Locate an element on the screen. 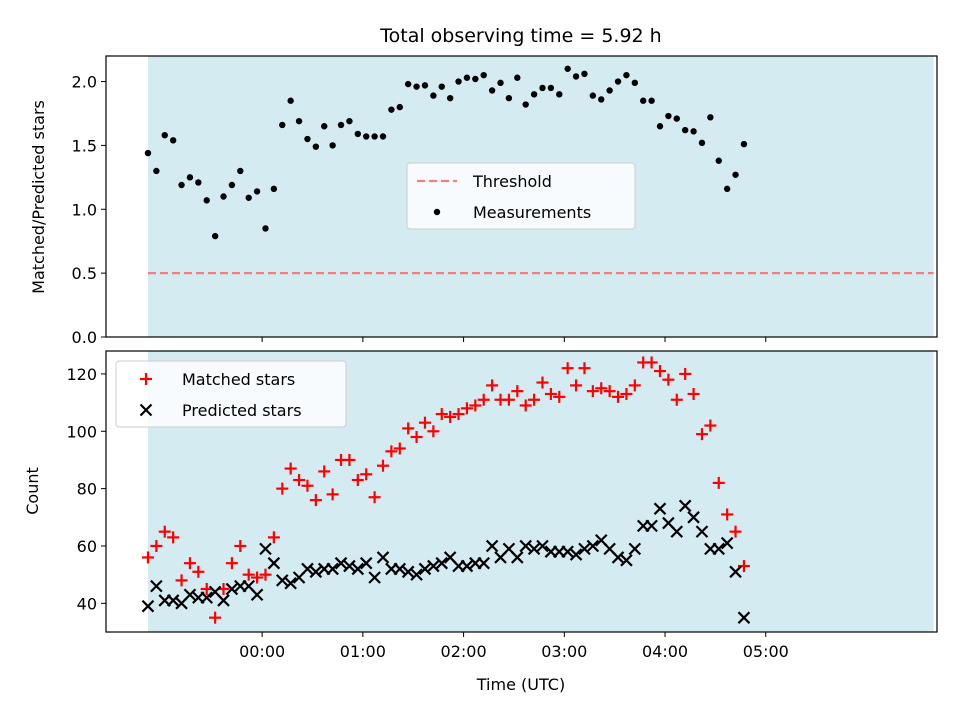 Image resolution: width=960 pixels, height=720 pixels. legend-measurement-swatch is located at coordinates (437, 212).